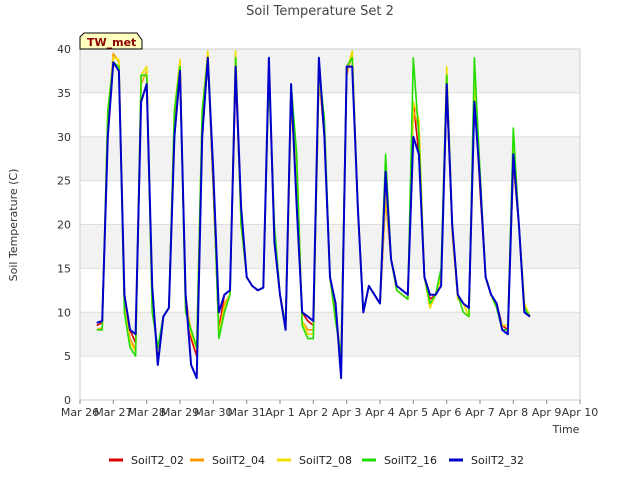  What do you see at coordinates (64, 312) in the screenshot?
I see `y-tick-label: 10` at bounding box center [64, 312].